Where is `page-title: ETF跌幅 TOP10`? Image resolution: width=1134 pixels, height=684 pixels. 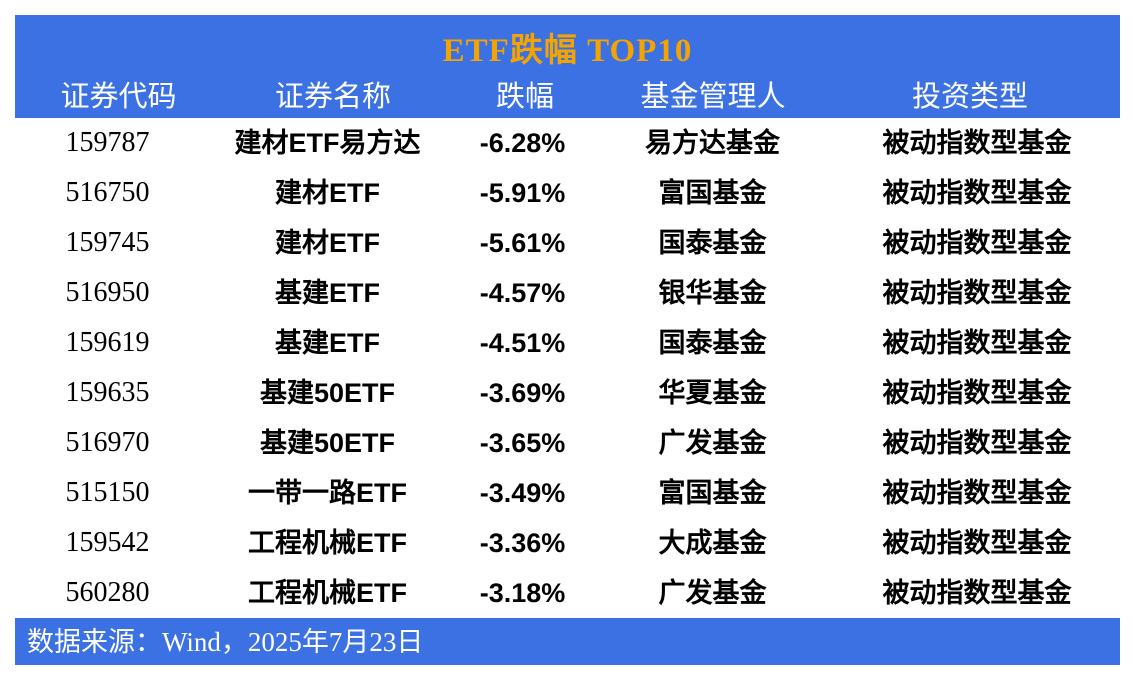 page-title: ETF跌幅 TOP10 is located at coordinates (567, 51).